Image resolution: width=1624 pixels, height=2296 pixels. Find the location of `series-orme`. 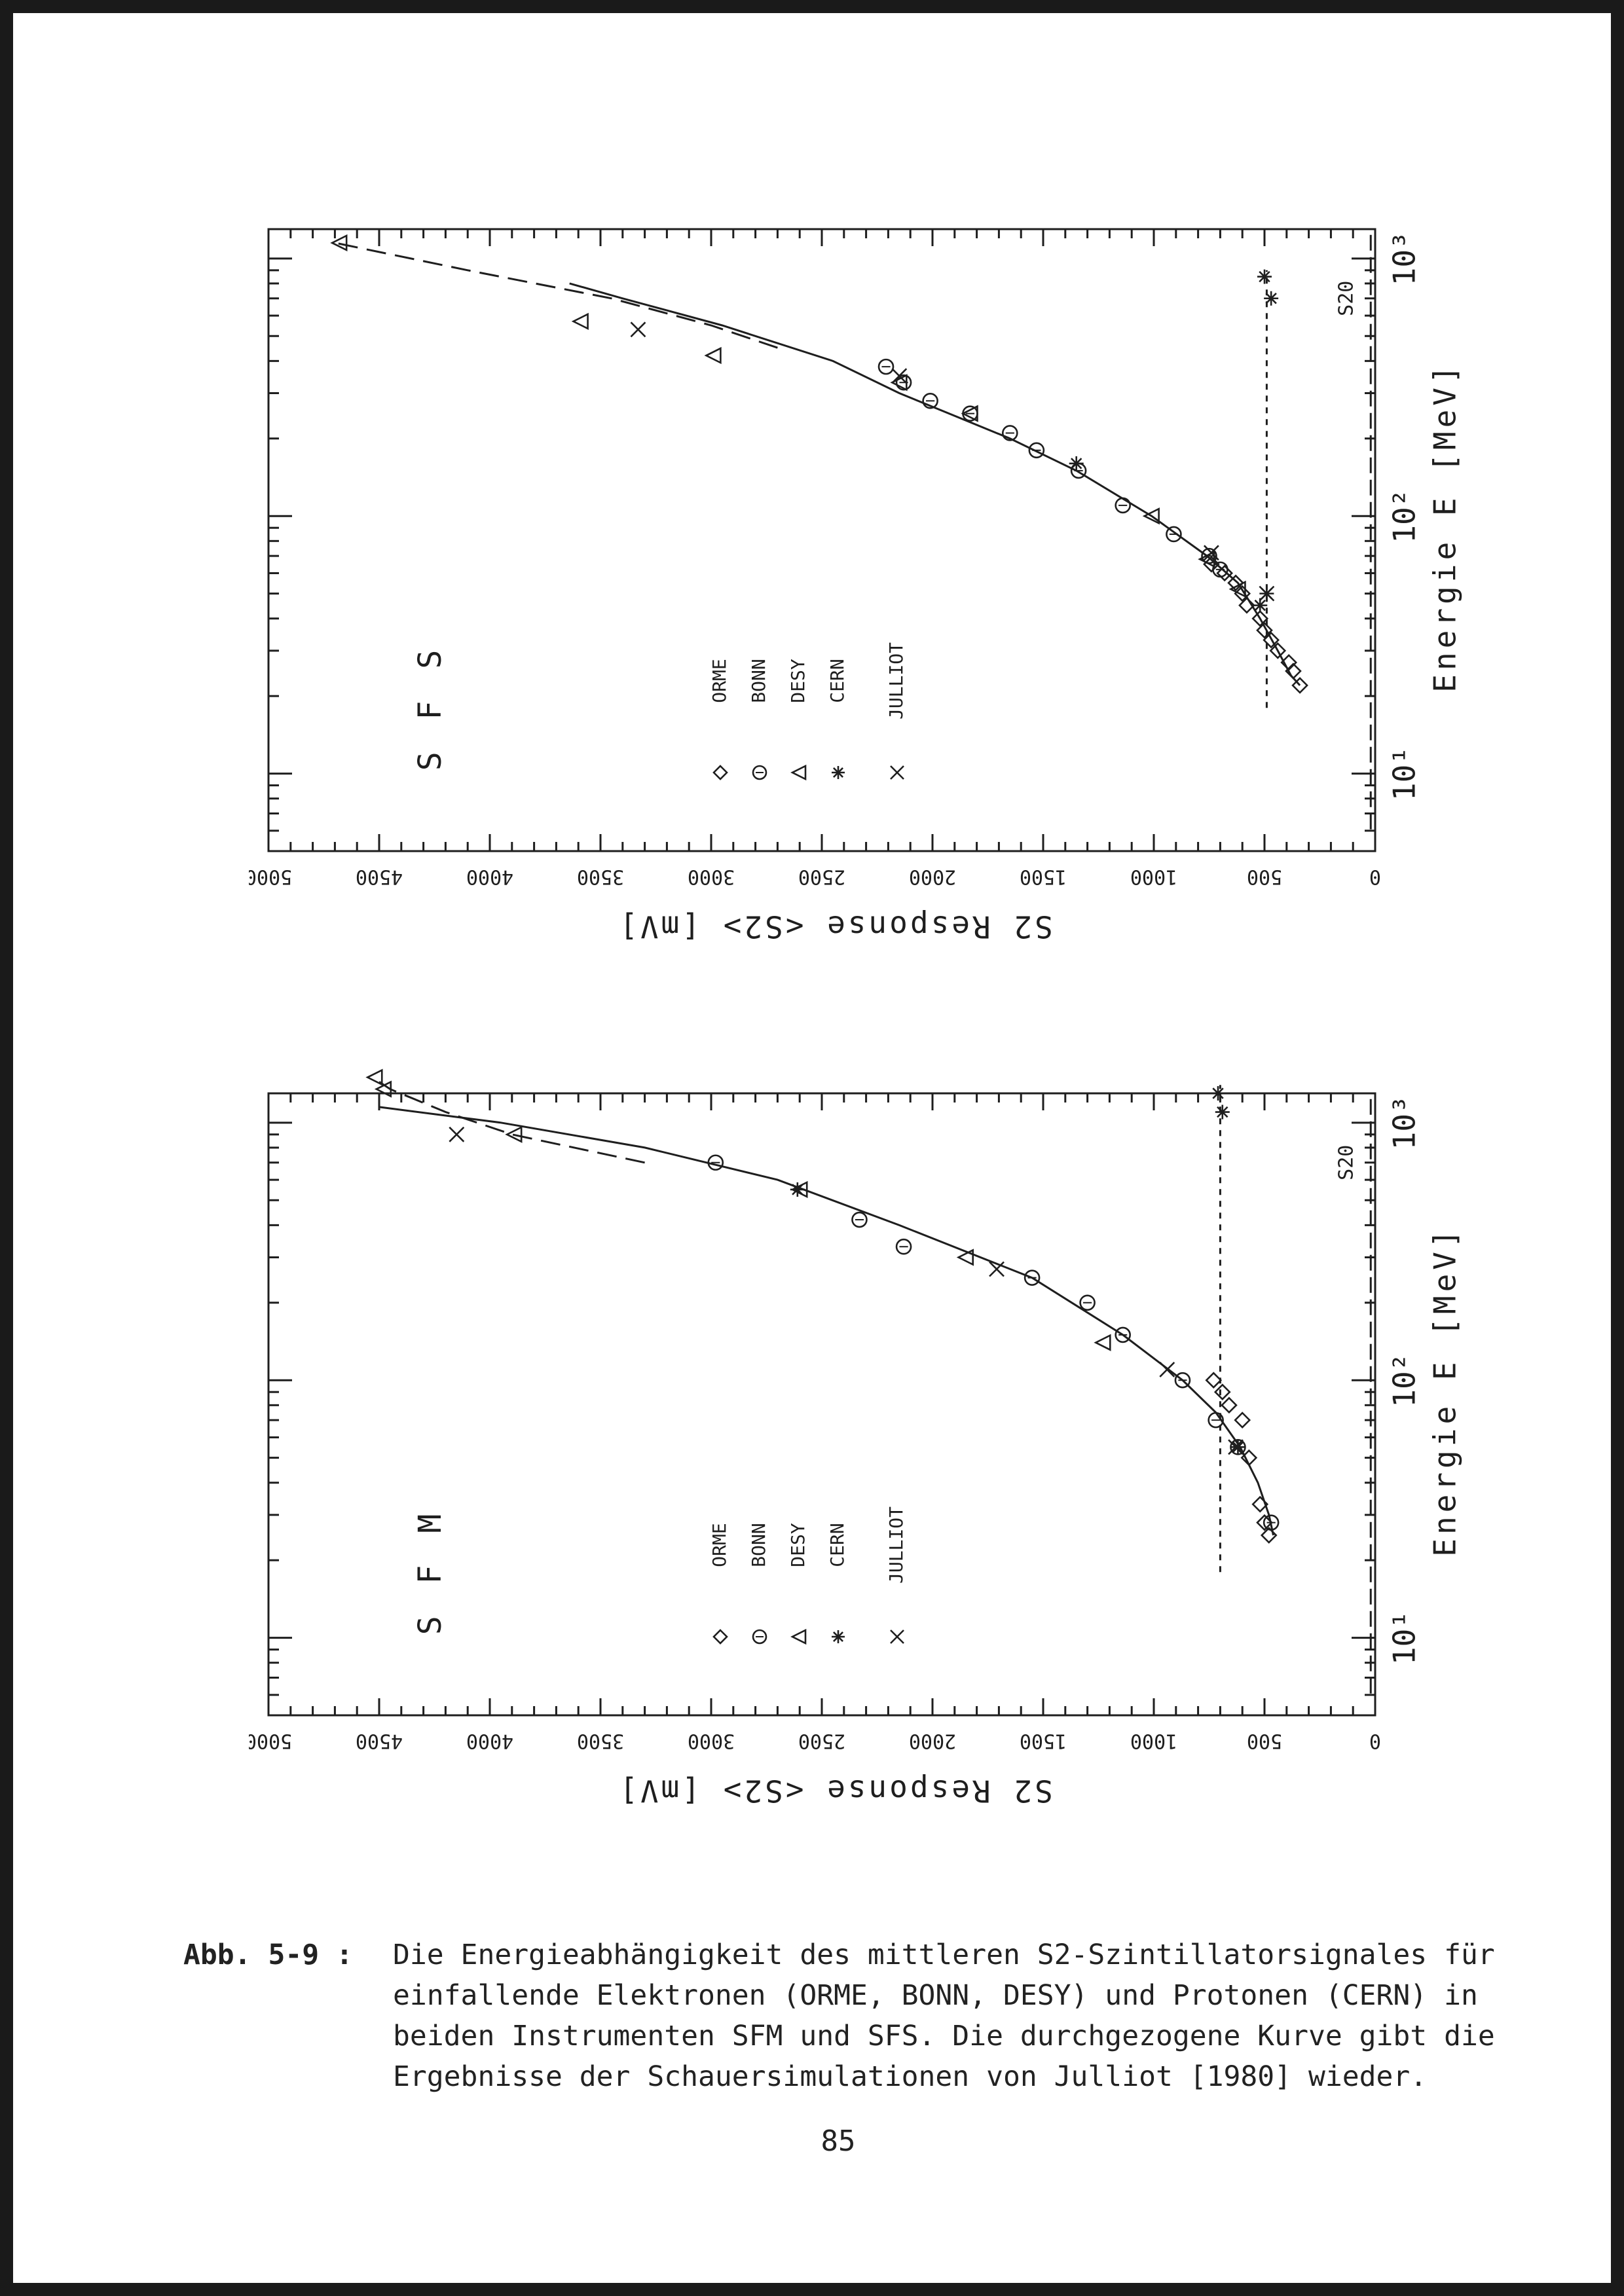

series-orme is located at coordinates (1241, 1458).